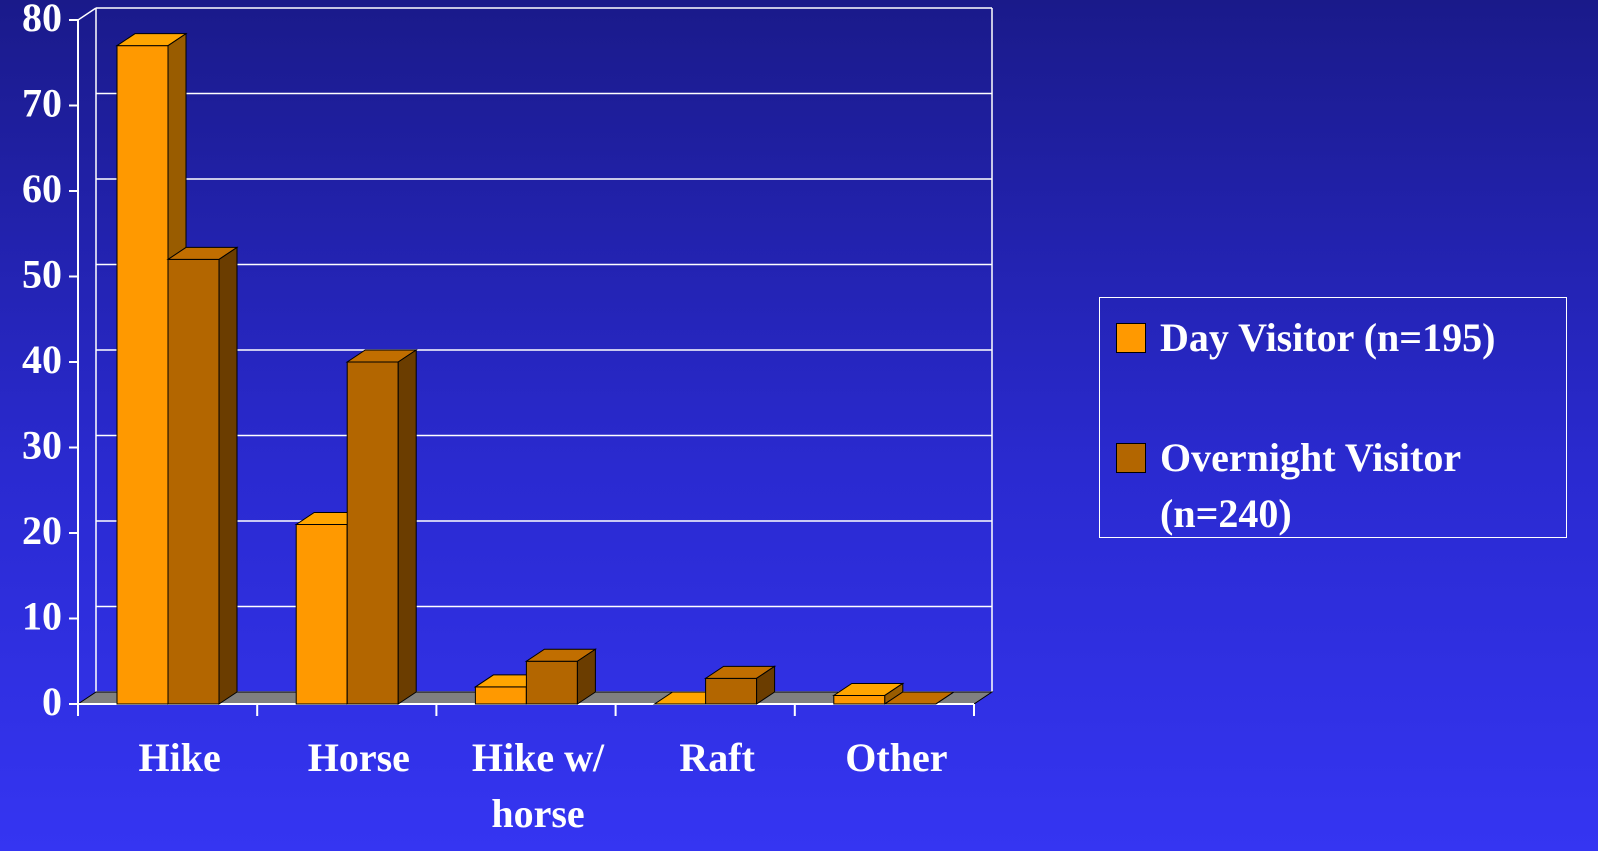 The height and width of the screenshot is (851, 1598). I want to click on x-tick-label: Hike w/ horse, so click(538, 785).